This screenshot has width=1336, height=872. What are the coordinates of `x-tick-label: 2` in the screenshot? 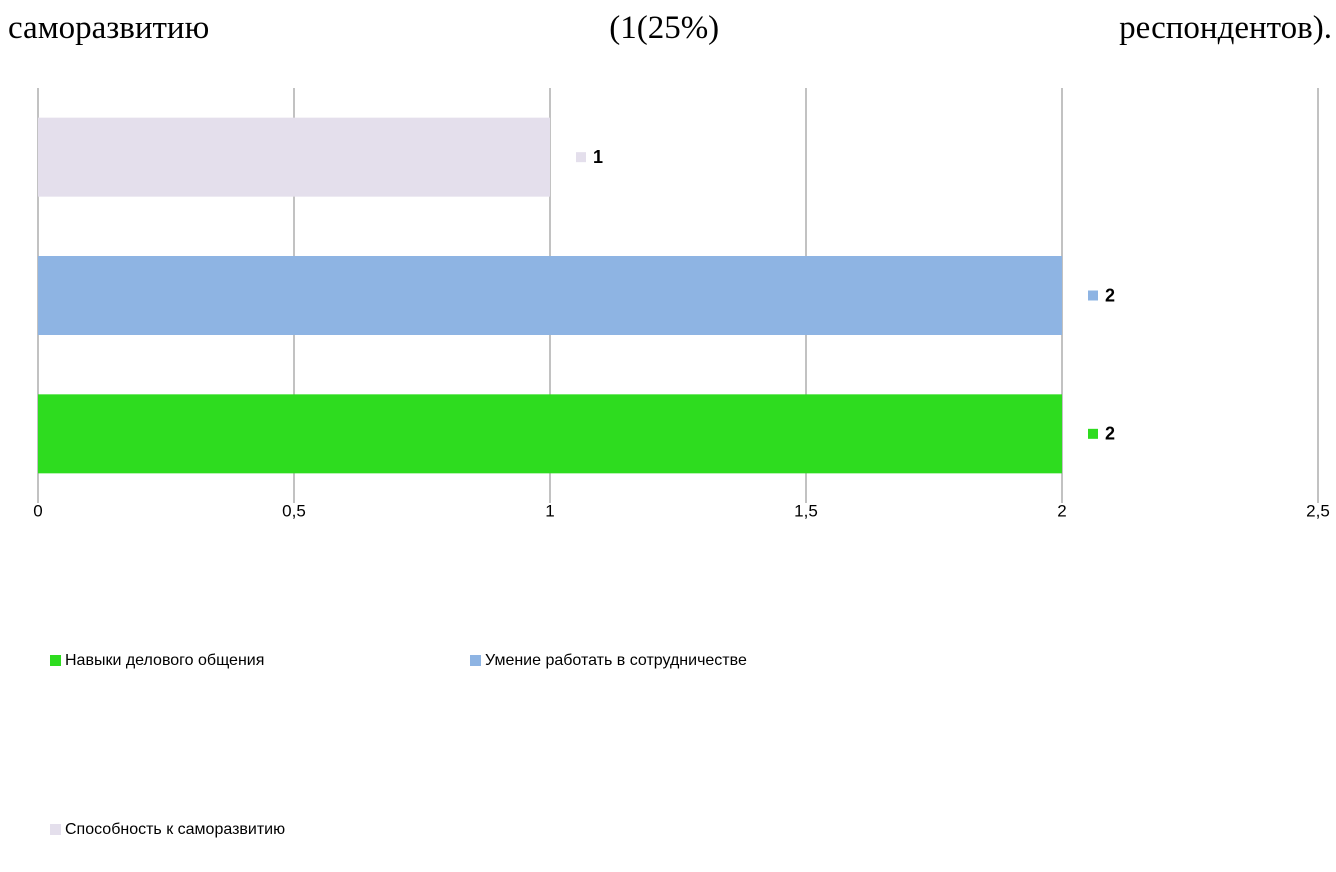 It's located at (1061, 510).